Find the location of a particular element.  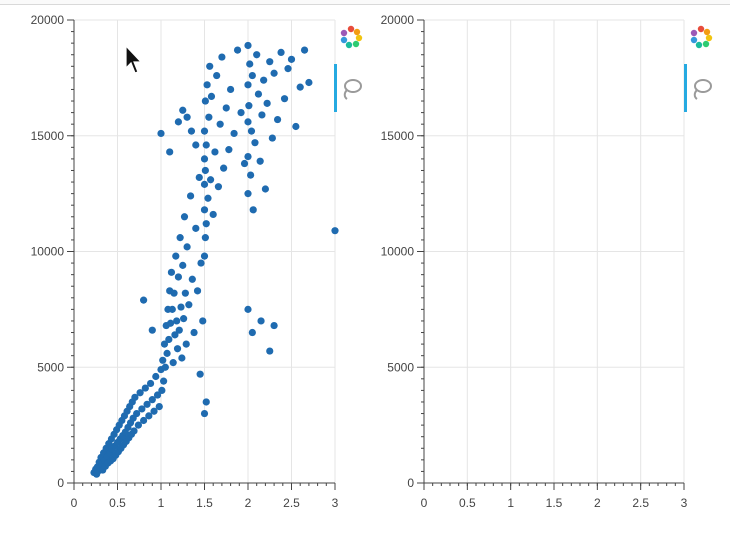

x-tick-label: 1.5 is located at coordinates (554, 503).